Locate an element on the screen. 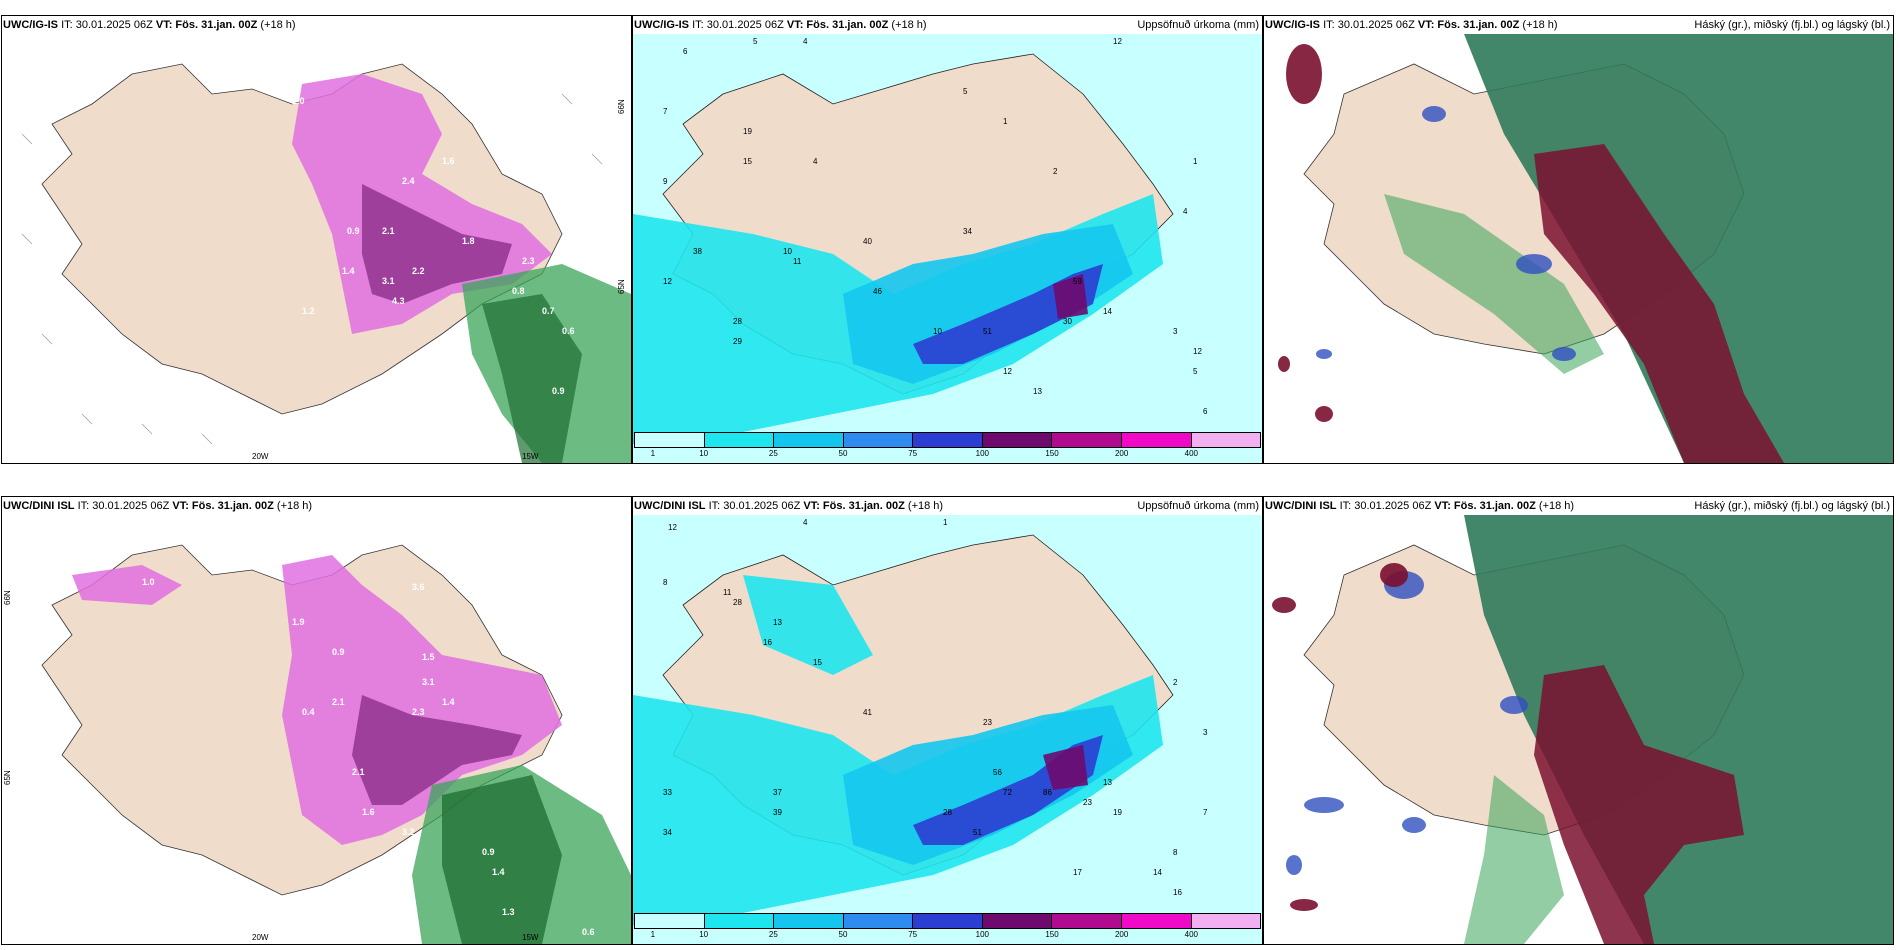  map-value-label: 2.0 is located at coordinates (298, 101).